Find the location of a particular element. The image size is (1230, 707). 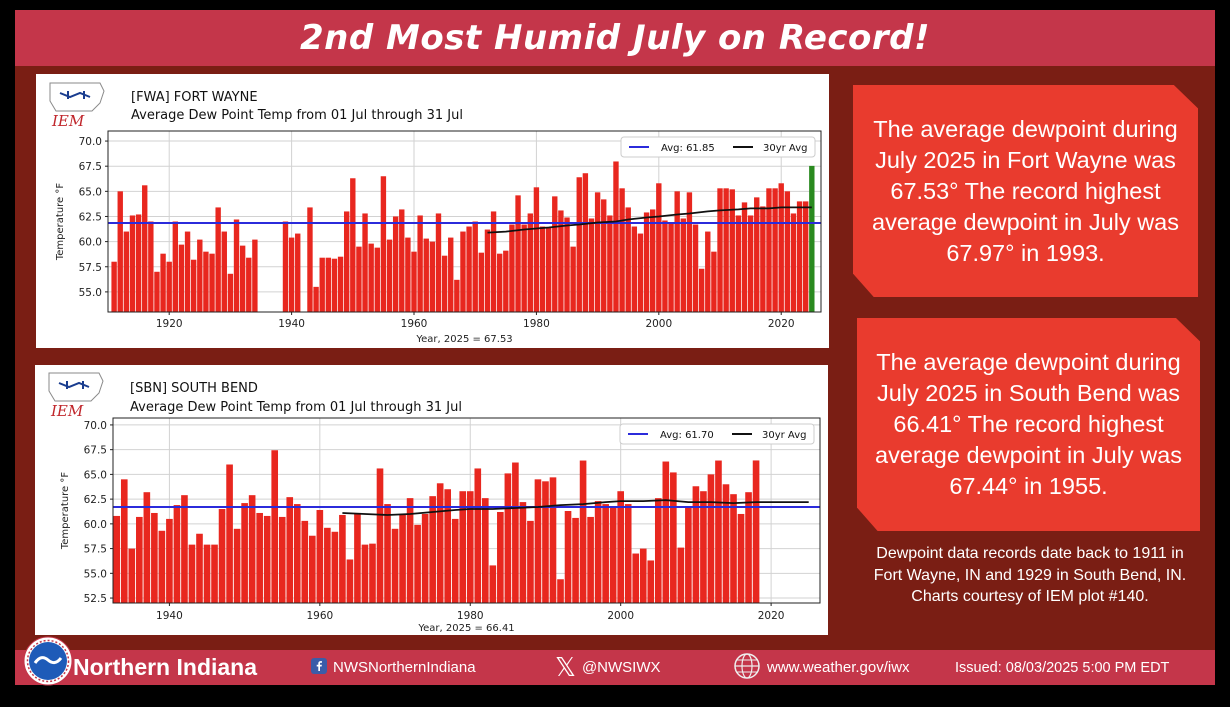

bar-1939 is located at coordinates (162, 566).